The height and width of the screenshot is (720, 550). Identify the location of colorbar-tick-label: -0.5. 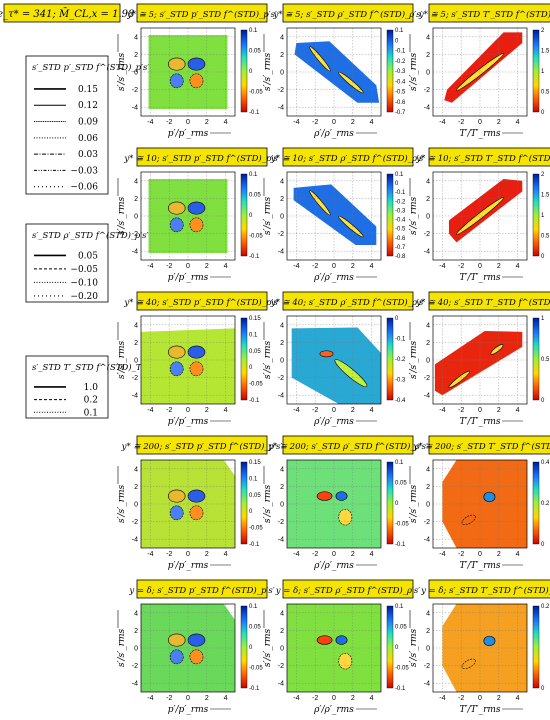
(400, 230).